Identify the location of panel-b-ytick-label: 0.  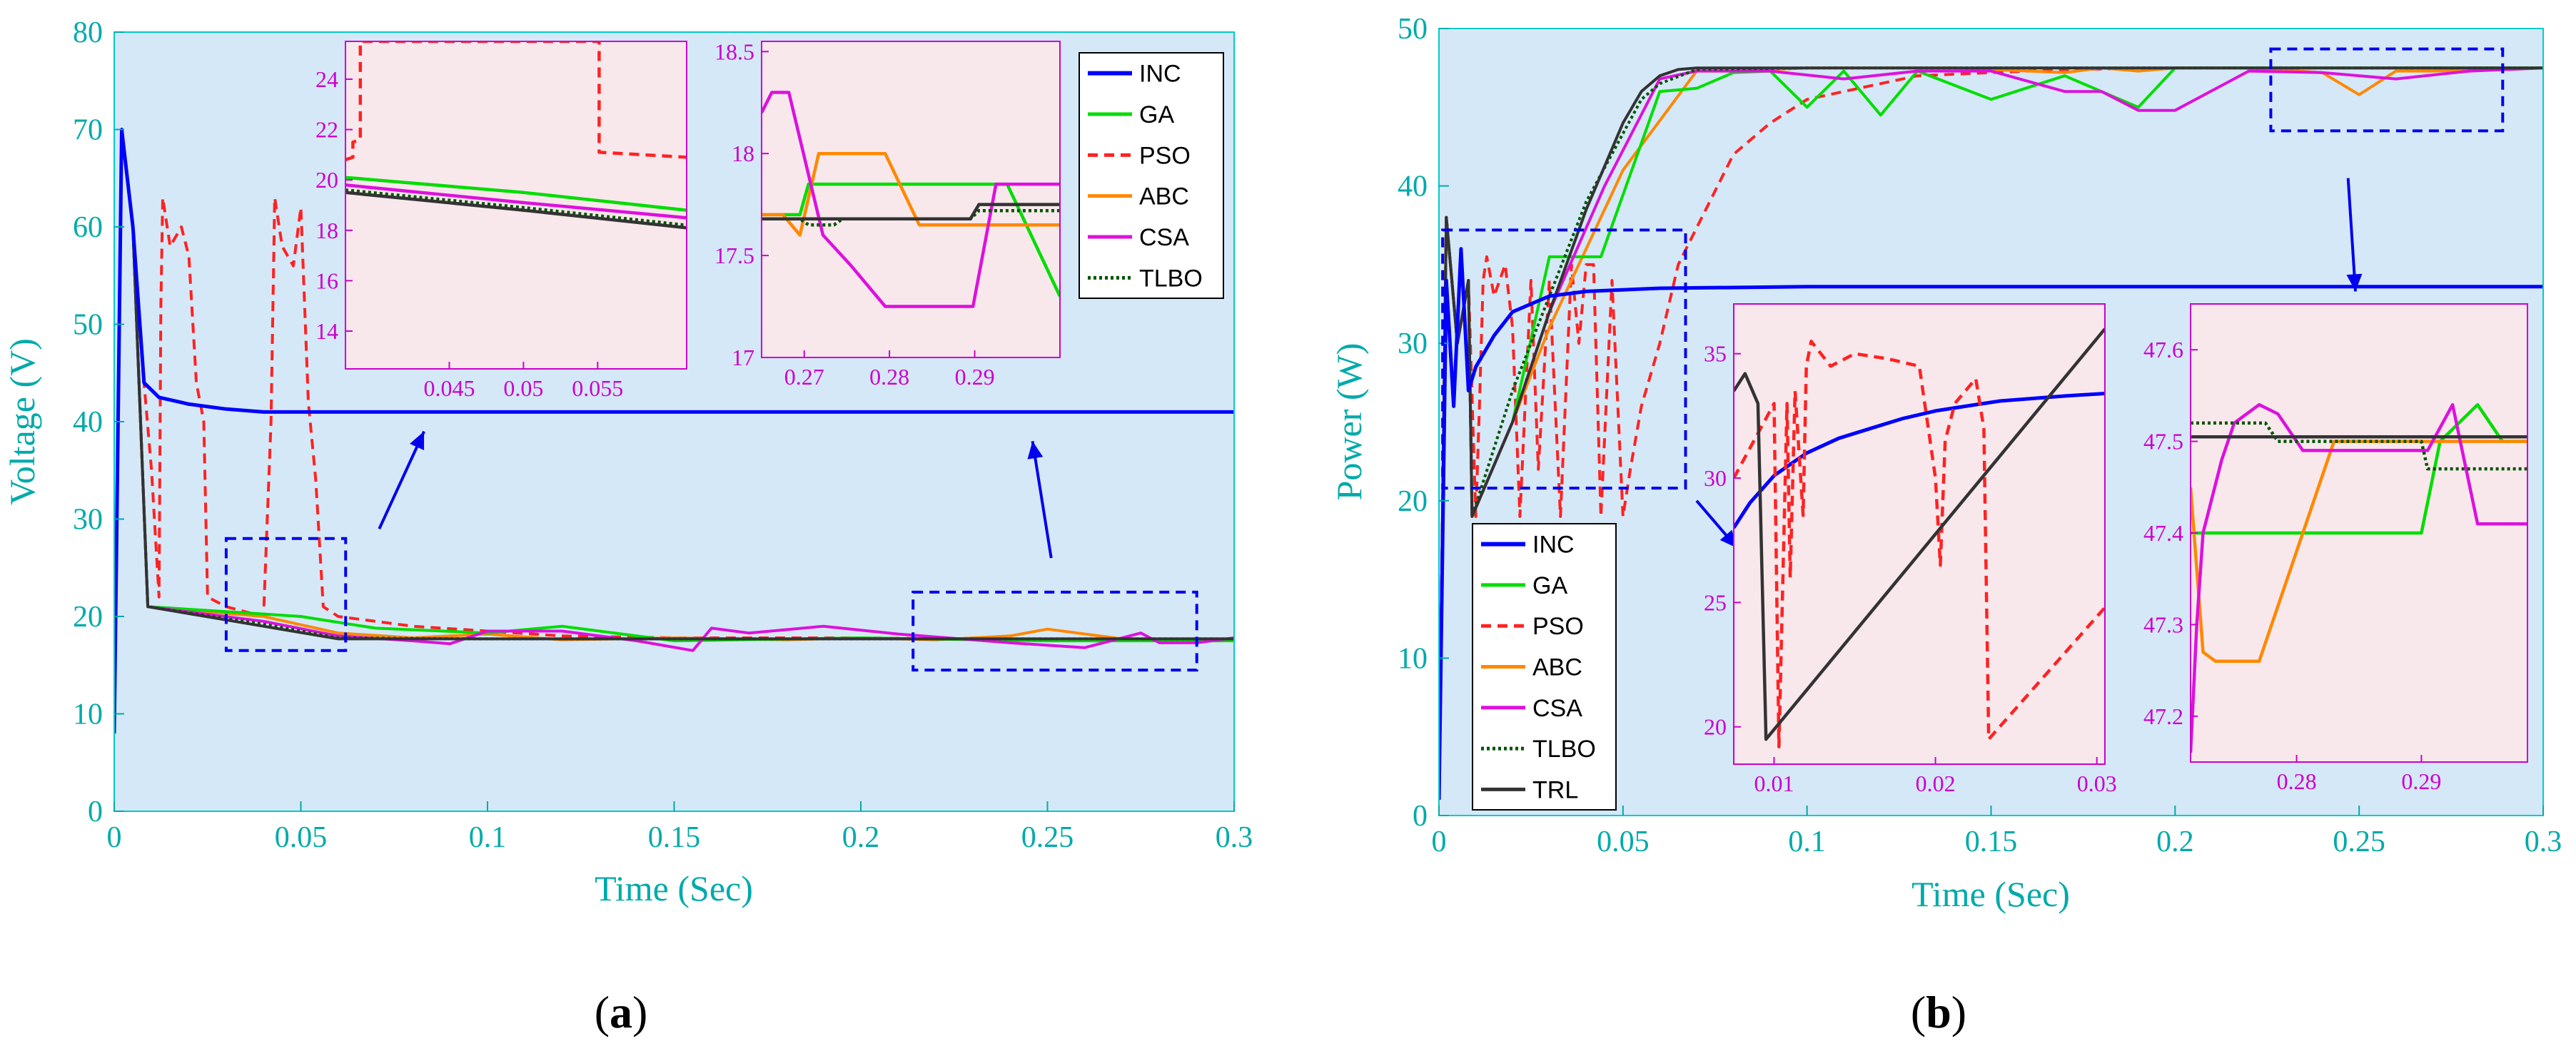
(1420, 816).